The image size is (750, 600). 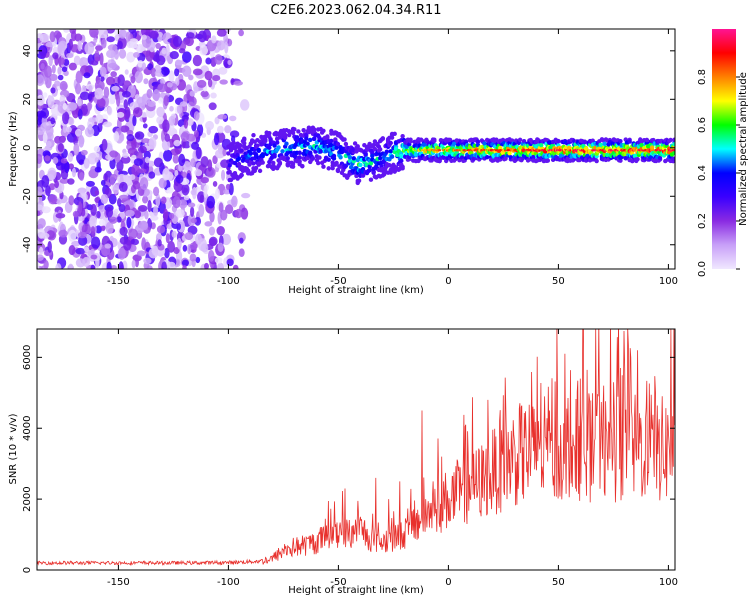 I want to click on snr-x-tick-label: 50, so click(x=558, y=582).